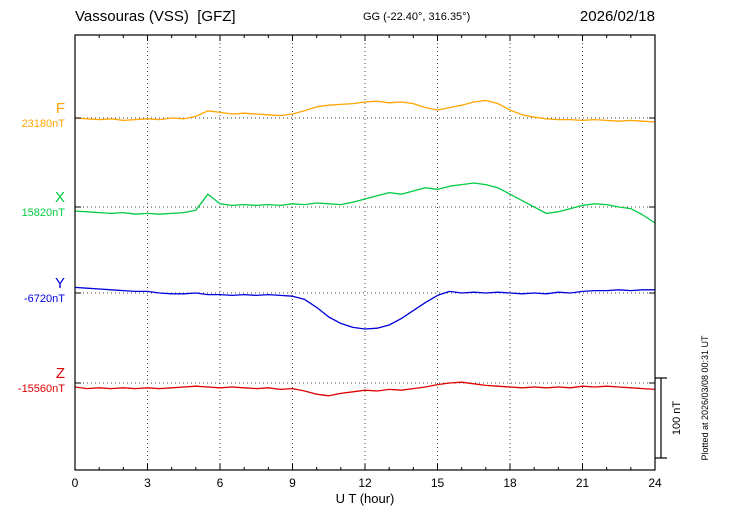 This screenshot has width=730, height=520. What do you see at coordinates (365, 498) in the screenshot?
I see `svg-text: U T (hour)` at bounding box center [365, 498].